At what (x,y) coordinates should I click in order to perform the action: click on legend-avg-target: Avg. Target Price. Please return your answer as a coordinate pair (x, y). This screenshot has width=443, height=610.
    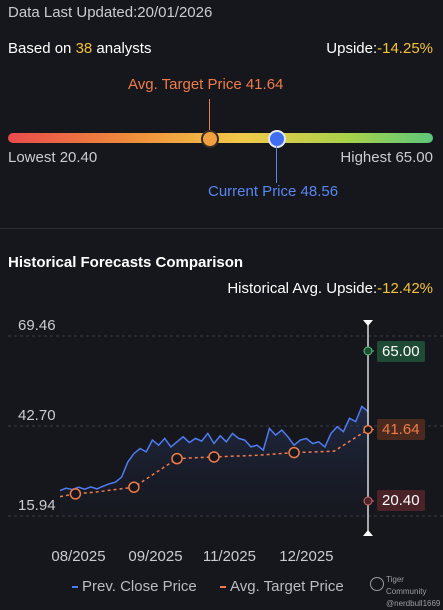
    Looking at the image, I should click on (282, 586).